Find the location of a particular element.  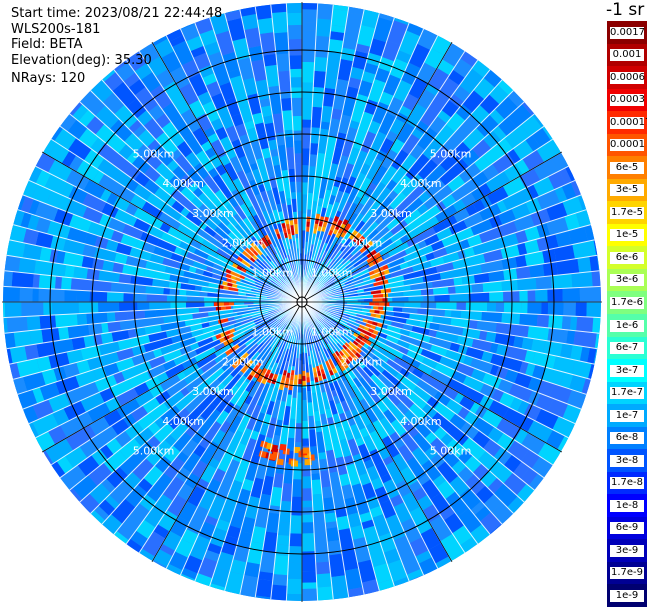

range-ring-label: 5.00km is located at coordinates (154, 450).